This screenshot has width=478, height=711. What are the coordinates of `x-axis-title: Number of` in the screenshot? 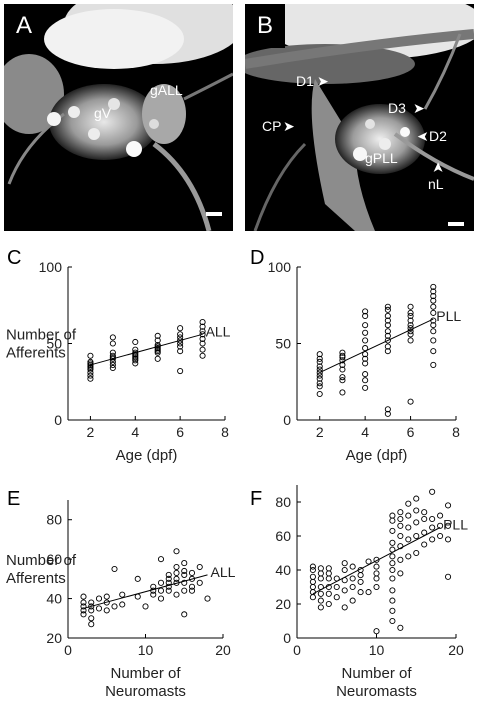 It's located at (145, 673).